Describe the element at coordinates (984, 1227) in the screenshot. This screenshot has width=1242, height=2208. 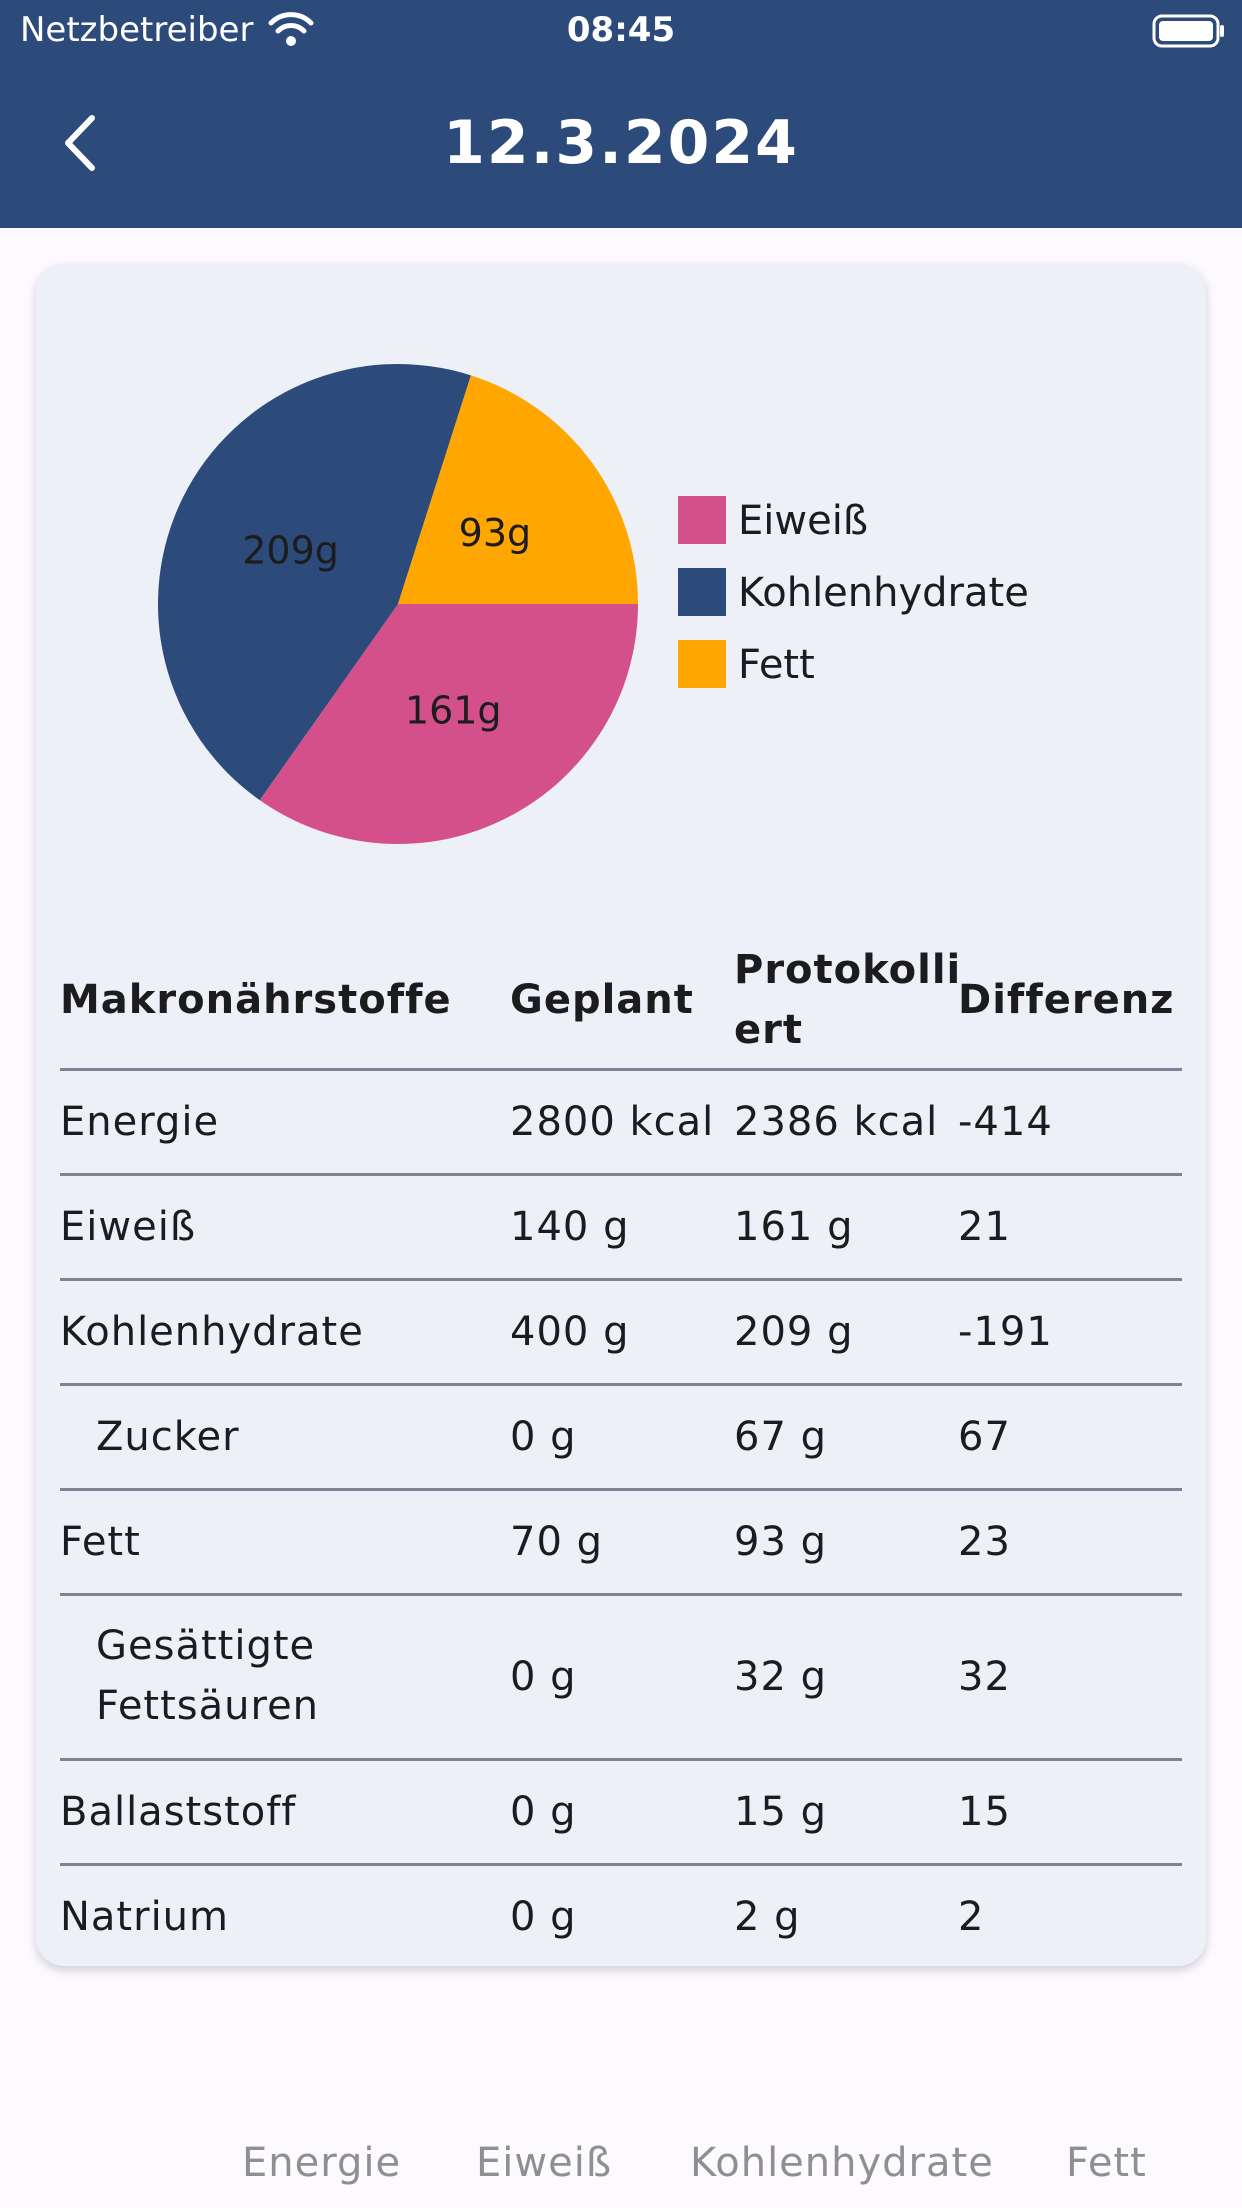
I see `cell-diff: 21` at that location.